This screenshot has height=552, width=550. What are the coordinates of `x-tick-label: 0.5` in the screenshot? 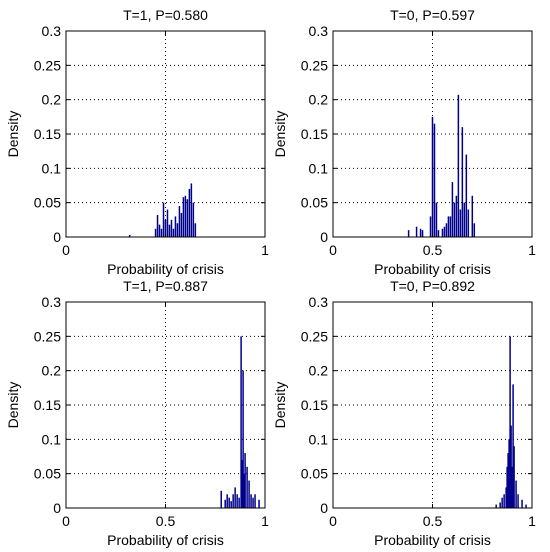 It's located at (166, 521).